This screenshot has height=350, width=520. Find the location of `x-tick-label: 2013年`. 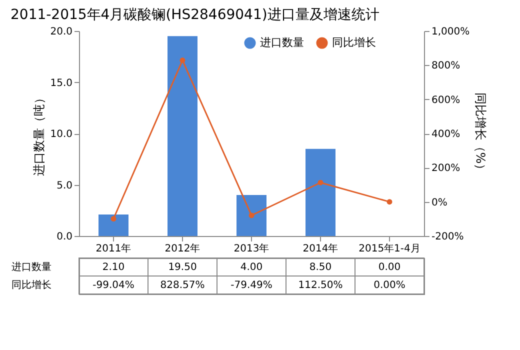

x-tick-label: 2013年 is located at coordinates (252, 248).